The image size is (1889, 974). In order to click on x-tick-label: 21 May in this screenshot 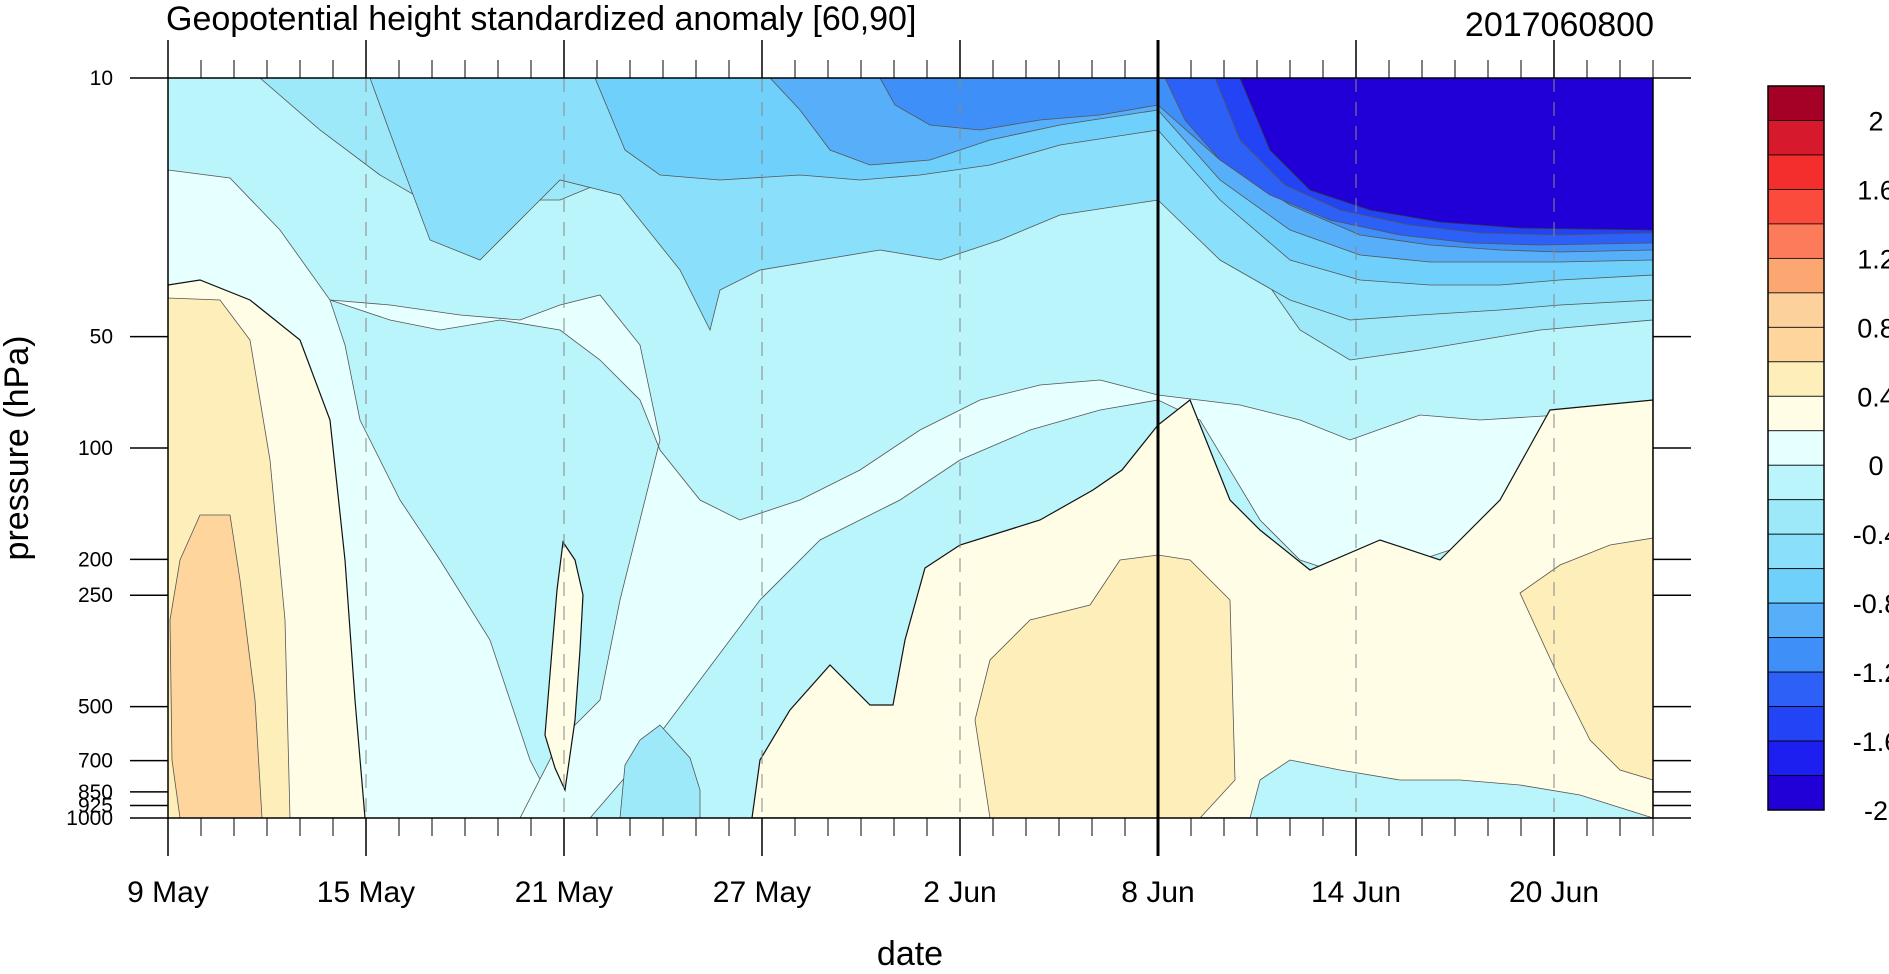, I will do `click(564, 892)`.